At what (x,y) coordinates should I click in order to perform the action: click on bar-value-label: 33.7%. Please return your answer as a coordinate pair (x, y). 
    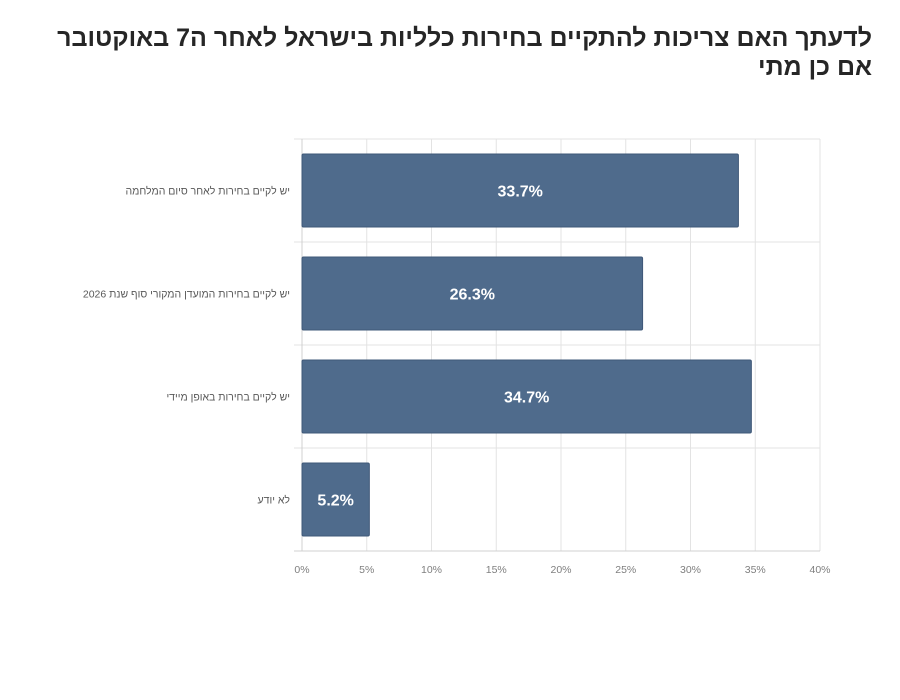
    Looking at the image, I should click on (520, 192).